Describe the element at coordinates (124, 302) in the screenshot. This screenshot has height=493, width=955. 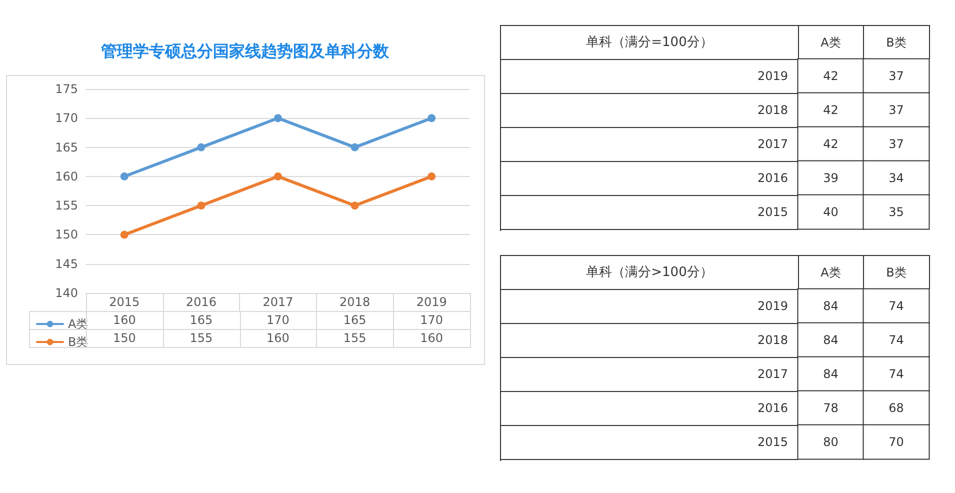
I see `x-tick-label: 2015` at that location.